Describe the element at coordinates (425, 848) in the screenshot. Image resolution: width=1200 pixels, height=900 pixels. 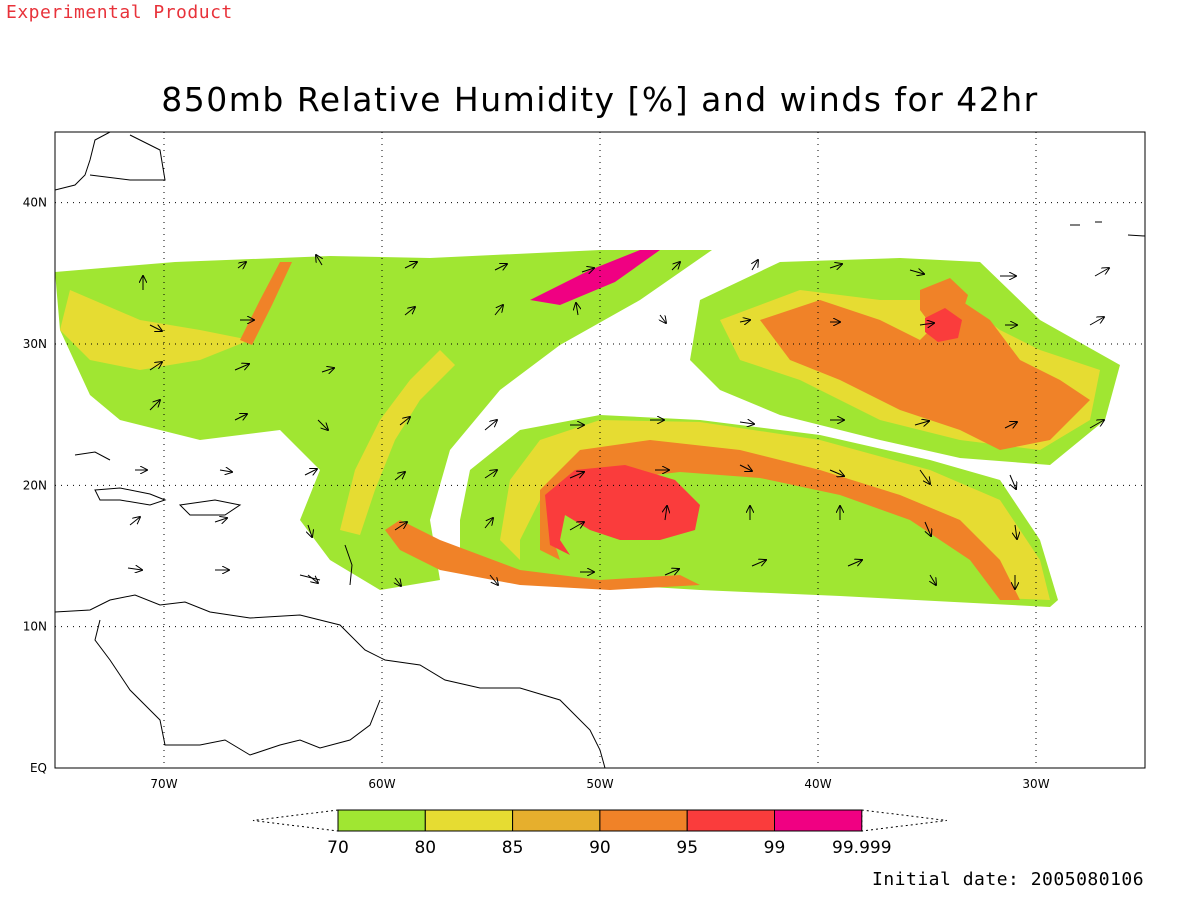
I see `colorbar-label: 80` at that location.